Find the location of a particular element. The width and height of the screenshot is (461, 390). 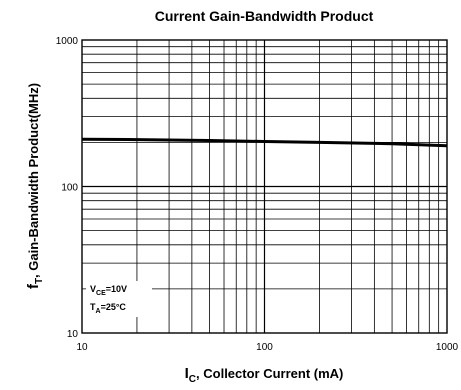

condition-vce: VCE=10V is located at coordinates (108, 290).